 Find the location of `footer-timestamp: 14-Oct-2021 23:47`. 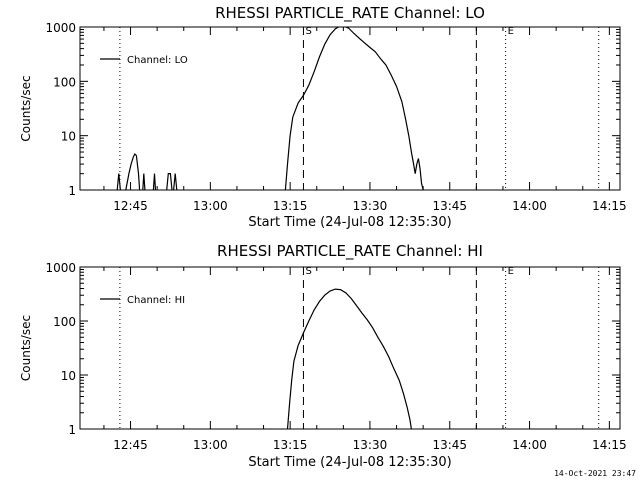

footer-timestamp: 14-Oct-2021 23:47 is located at coordinates (595, 473).